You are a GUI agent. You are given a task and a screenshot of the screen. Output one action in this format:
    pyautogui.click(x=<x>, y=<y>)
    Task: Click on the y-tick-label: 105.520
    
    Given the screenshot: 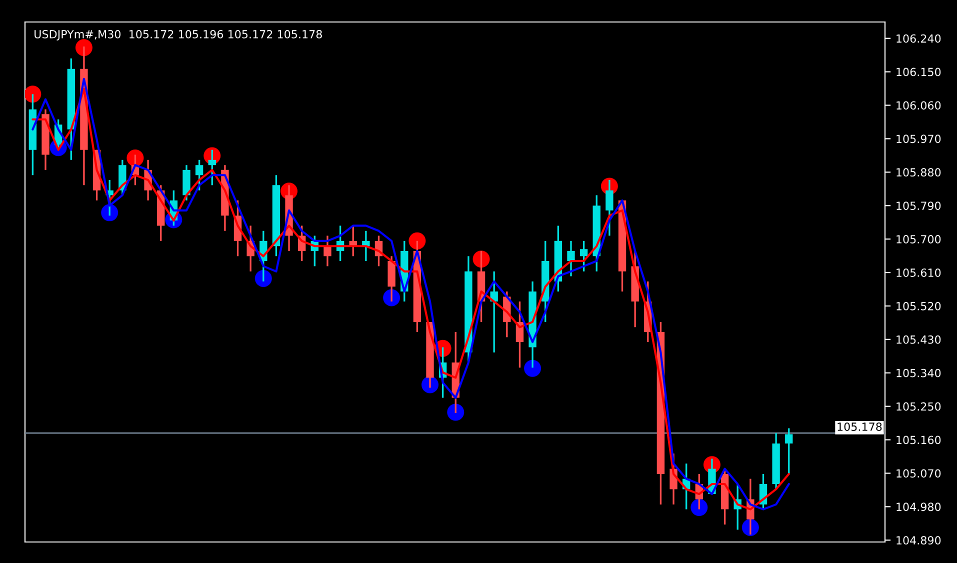 What is the action you would take?
    pyautogui.click(x=918, y=306)
    